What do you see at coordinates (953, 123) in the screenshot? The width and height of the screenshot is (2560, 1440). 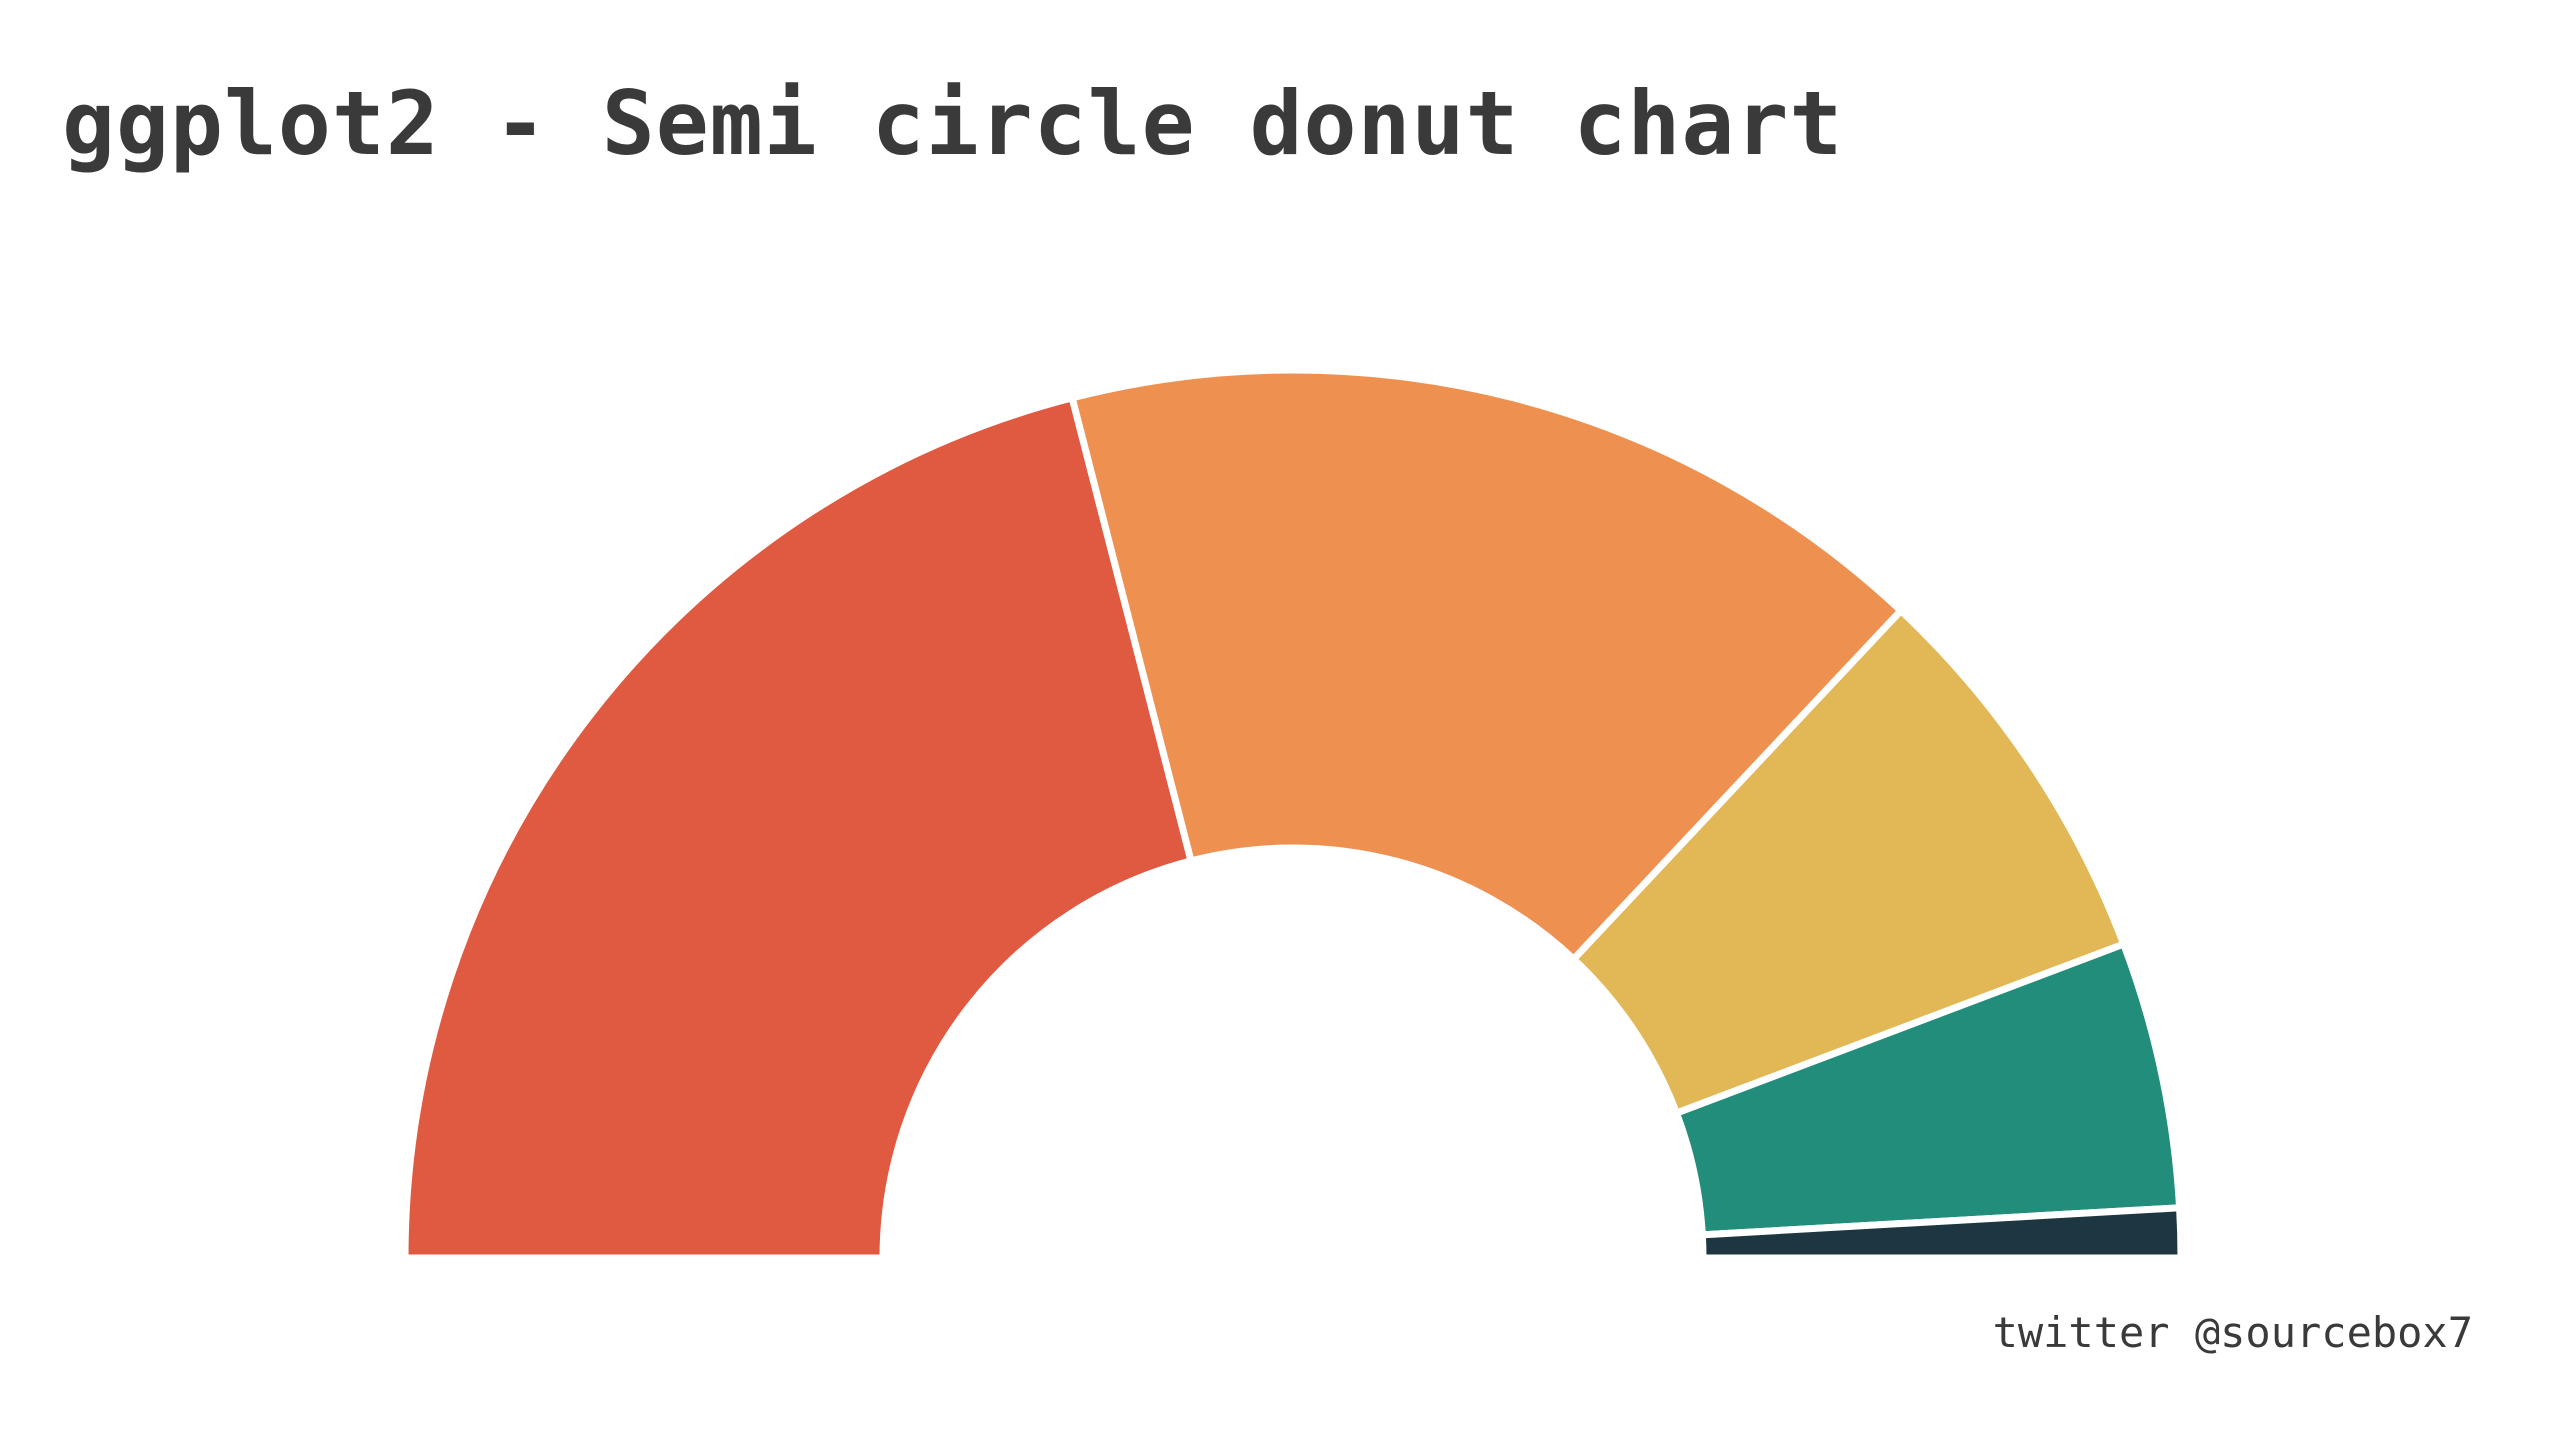 I see `chart-title: ggplot2 - Semi circle donut chart` at bounding box center [953, 123].